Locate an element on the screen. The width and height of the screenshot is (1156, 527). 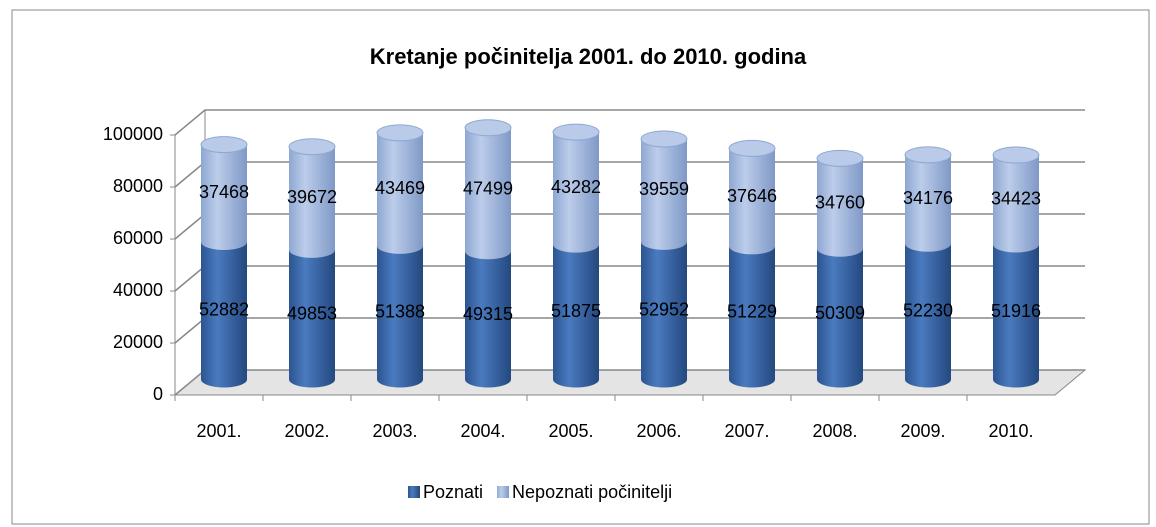
data-label: 51875 is located at coordinates (576, 311).